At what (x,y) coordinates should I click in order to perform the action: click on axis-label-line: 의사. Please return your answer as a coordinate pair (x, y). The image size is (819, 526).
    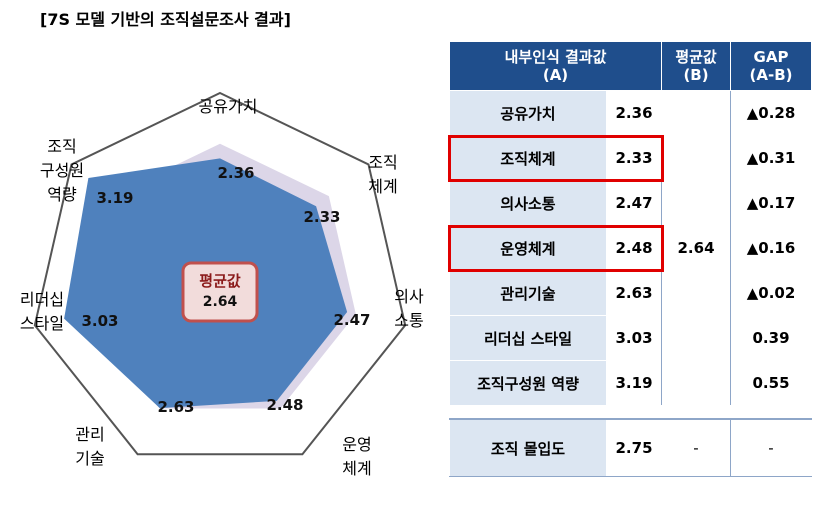
    Looking at the image, I should click on (409, 296).